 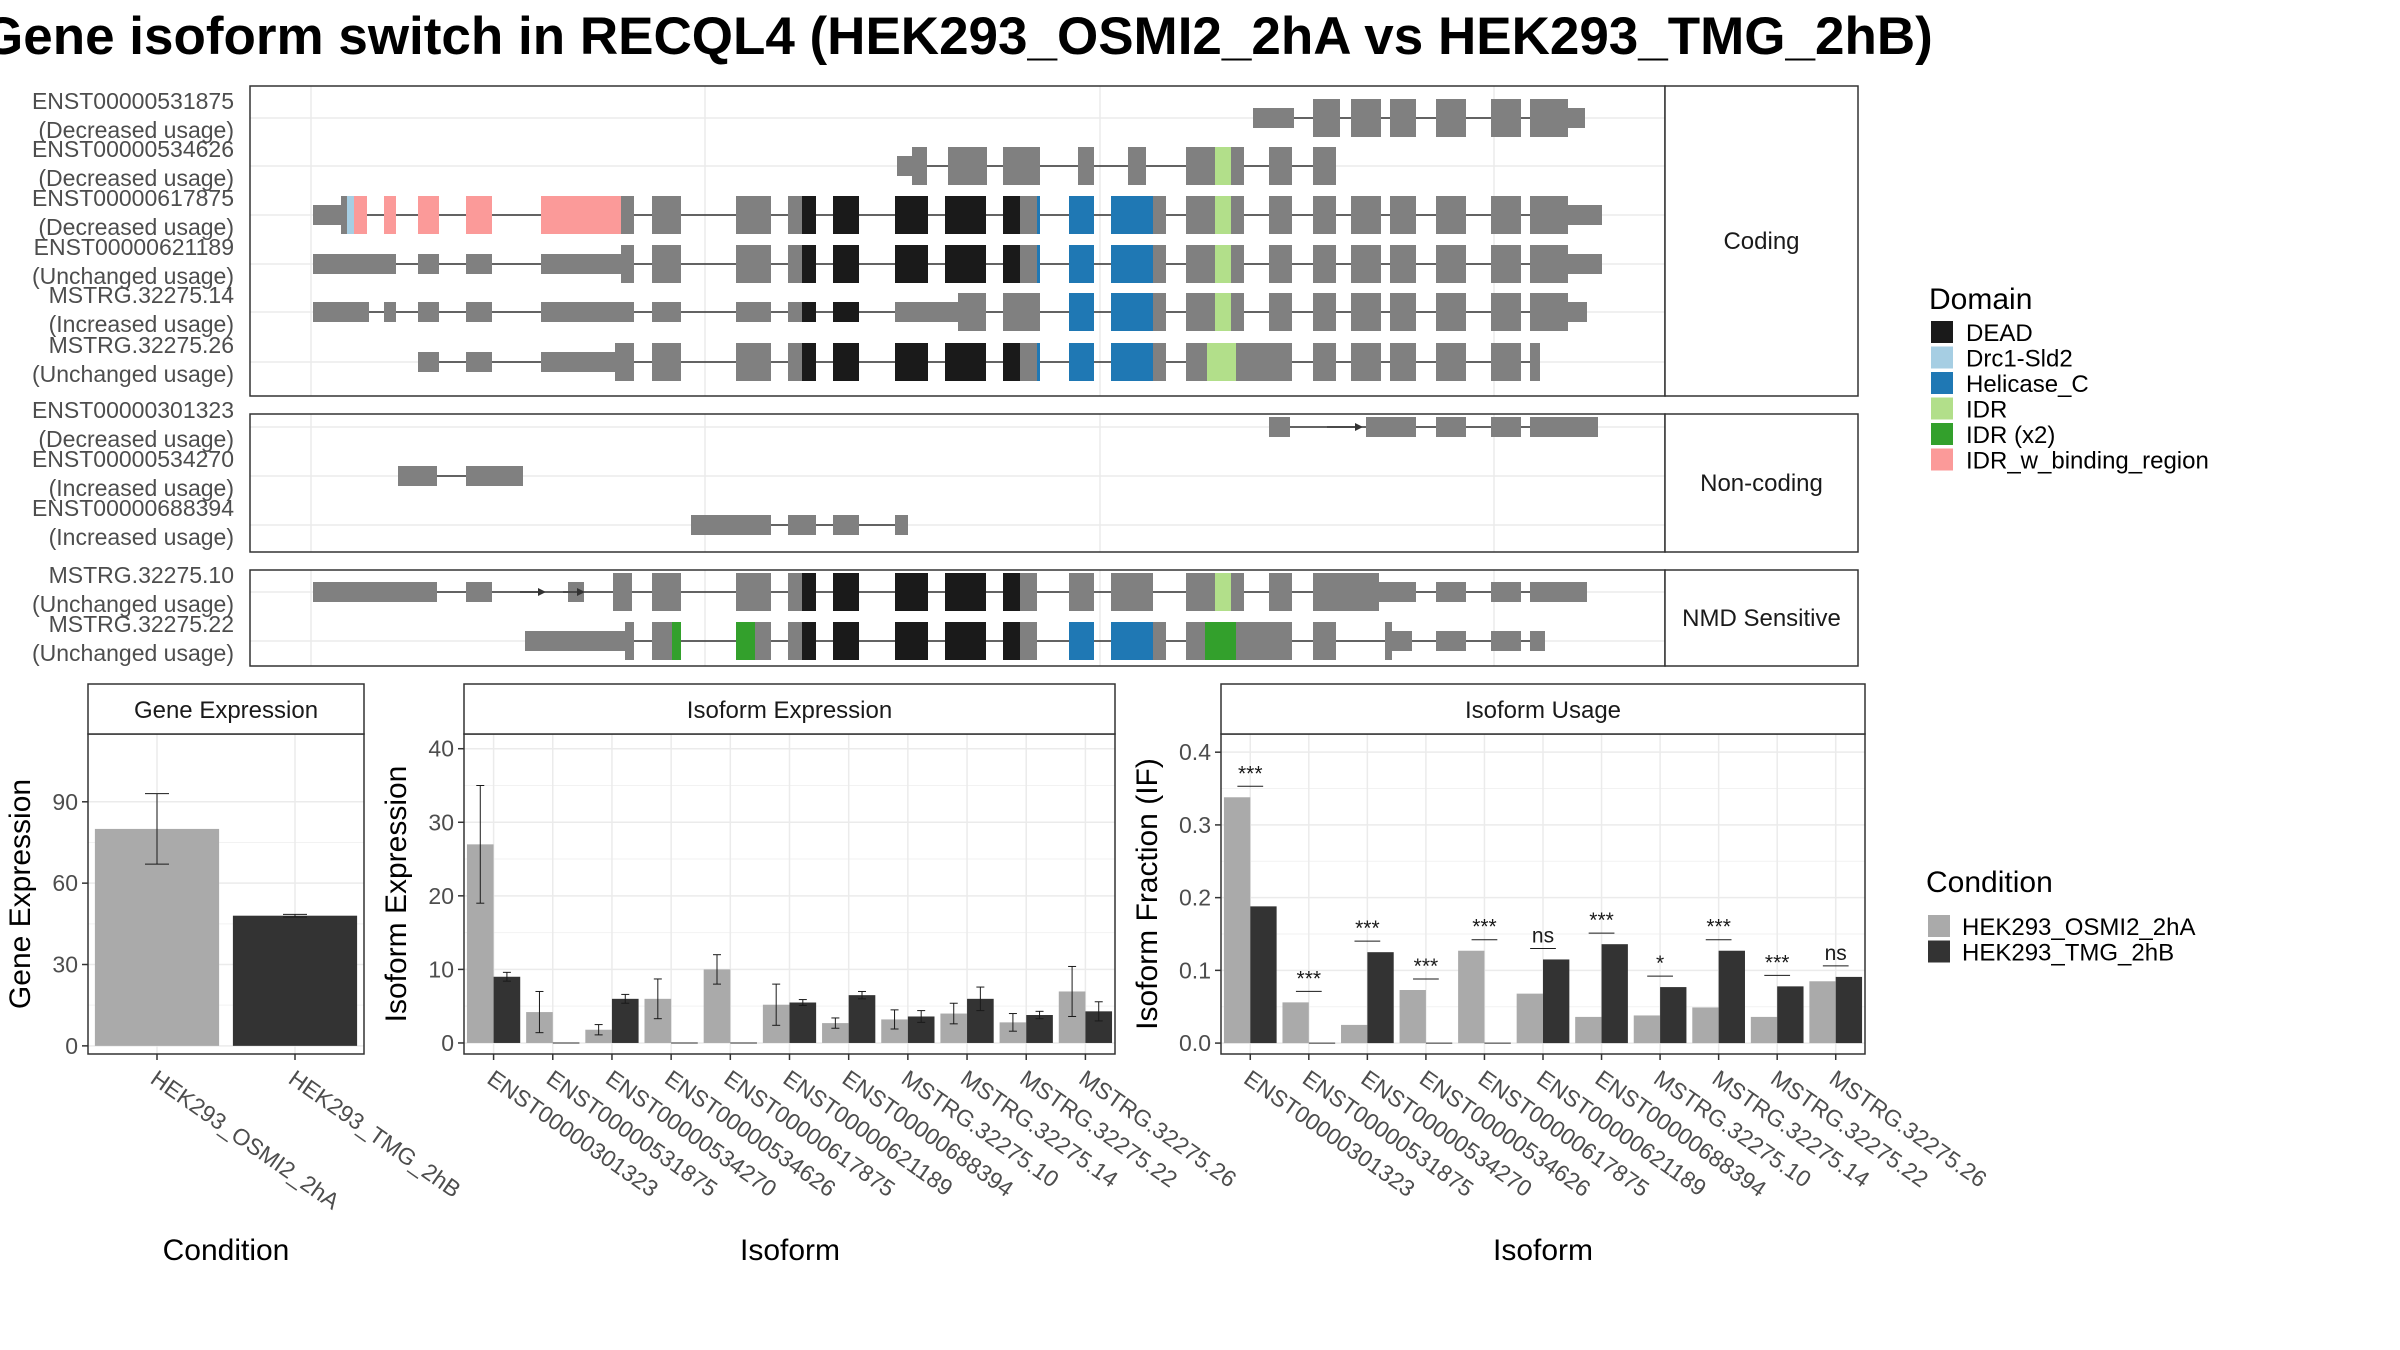 I want to click on y-axis-title: Isoform Fraction (IF), so click(x=1147, y=894).